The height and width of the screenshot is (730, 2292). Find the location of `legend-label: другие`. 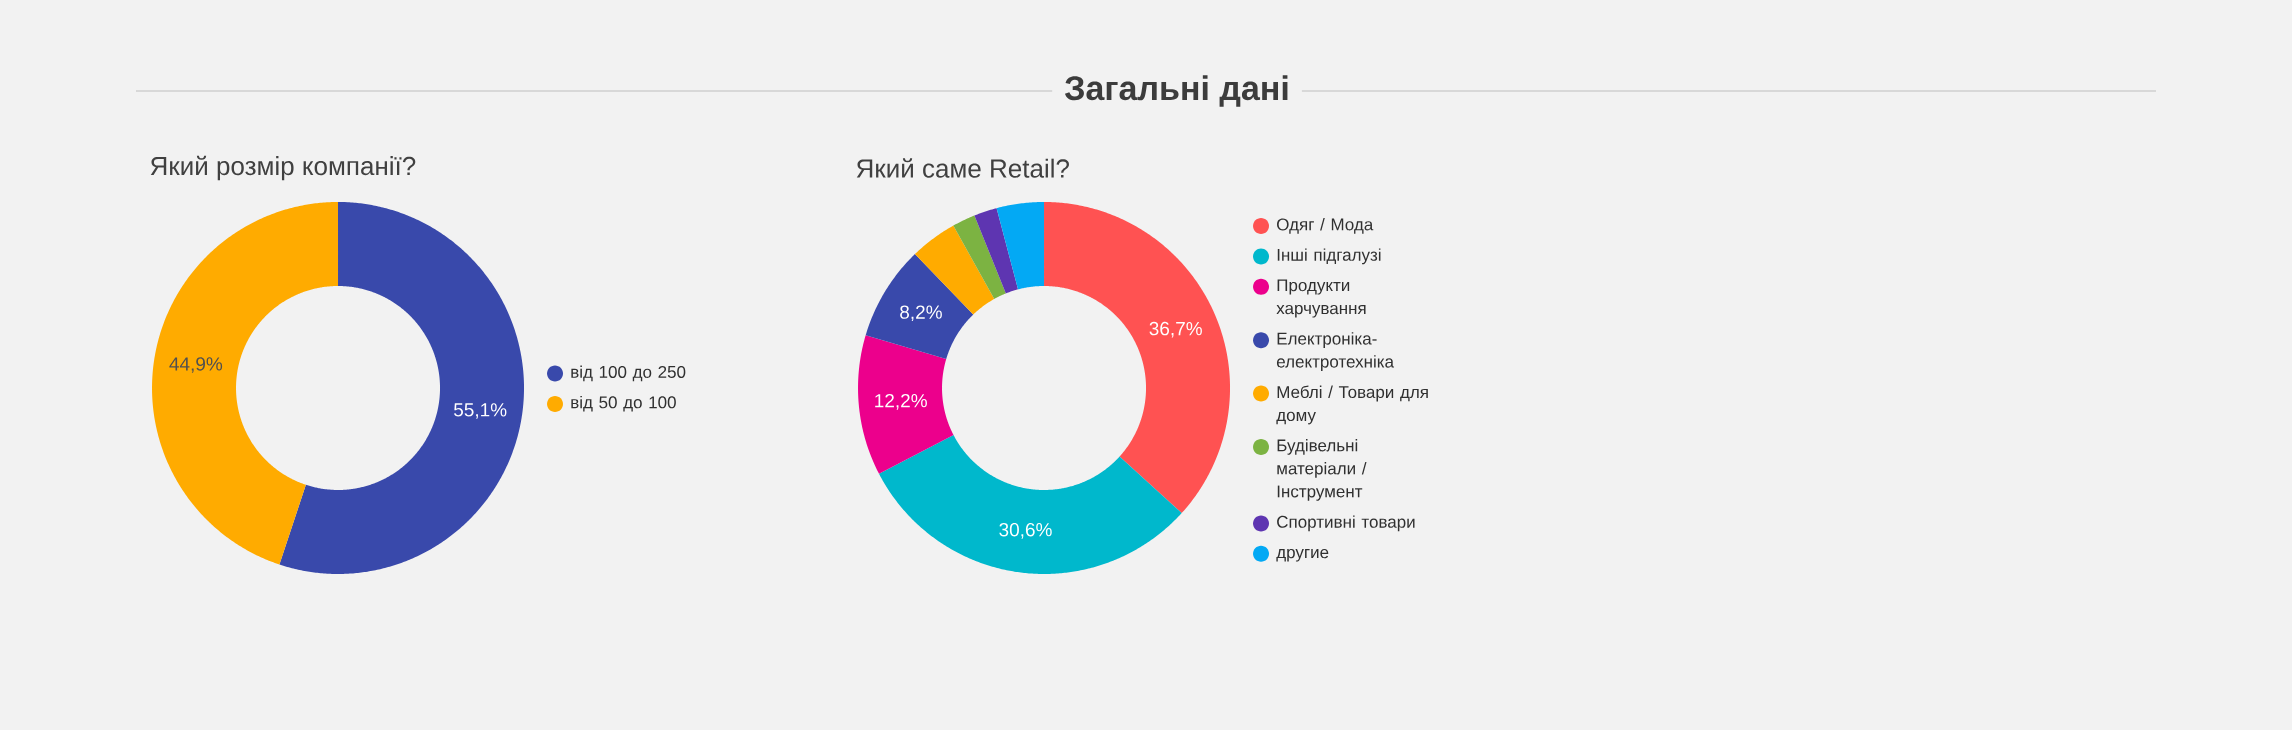

legend-label: другие is located at coordinates (1302, 555).